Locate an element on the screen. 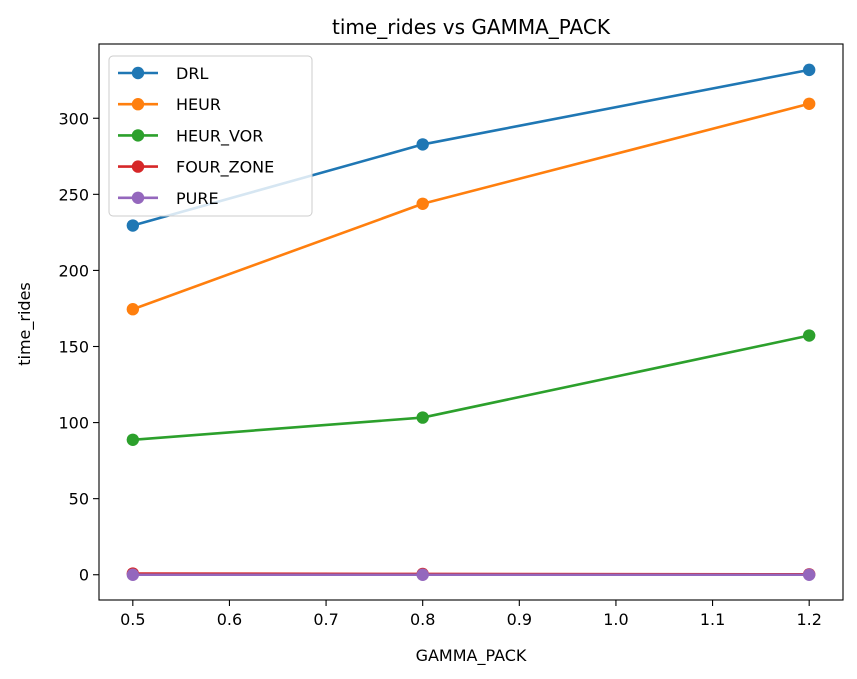 This screenshot has width=857, height=679. chart-title: time_rides vs GAMMA_PACK is located at coordinates (471, 27).